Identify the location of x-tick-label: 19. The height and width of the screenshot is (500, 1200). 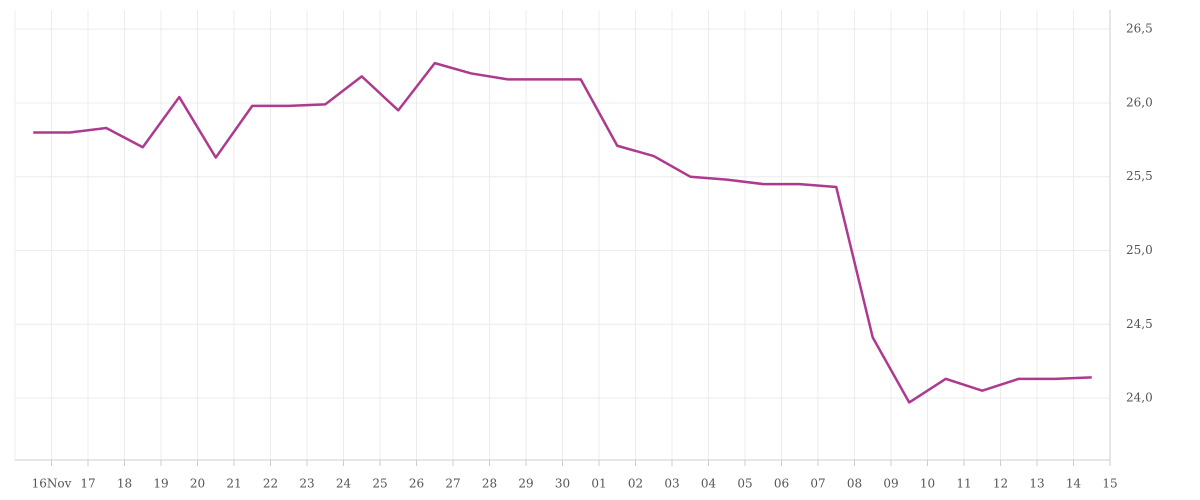
(160, 484).